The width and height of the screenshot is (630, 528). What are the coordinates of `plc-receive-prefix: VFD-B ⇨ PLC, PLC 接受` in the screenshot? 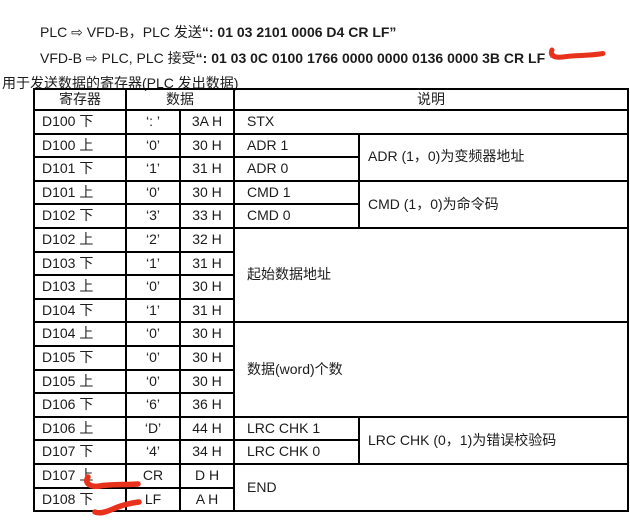 It's located at (118, 58).